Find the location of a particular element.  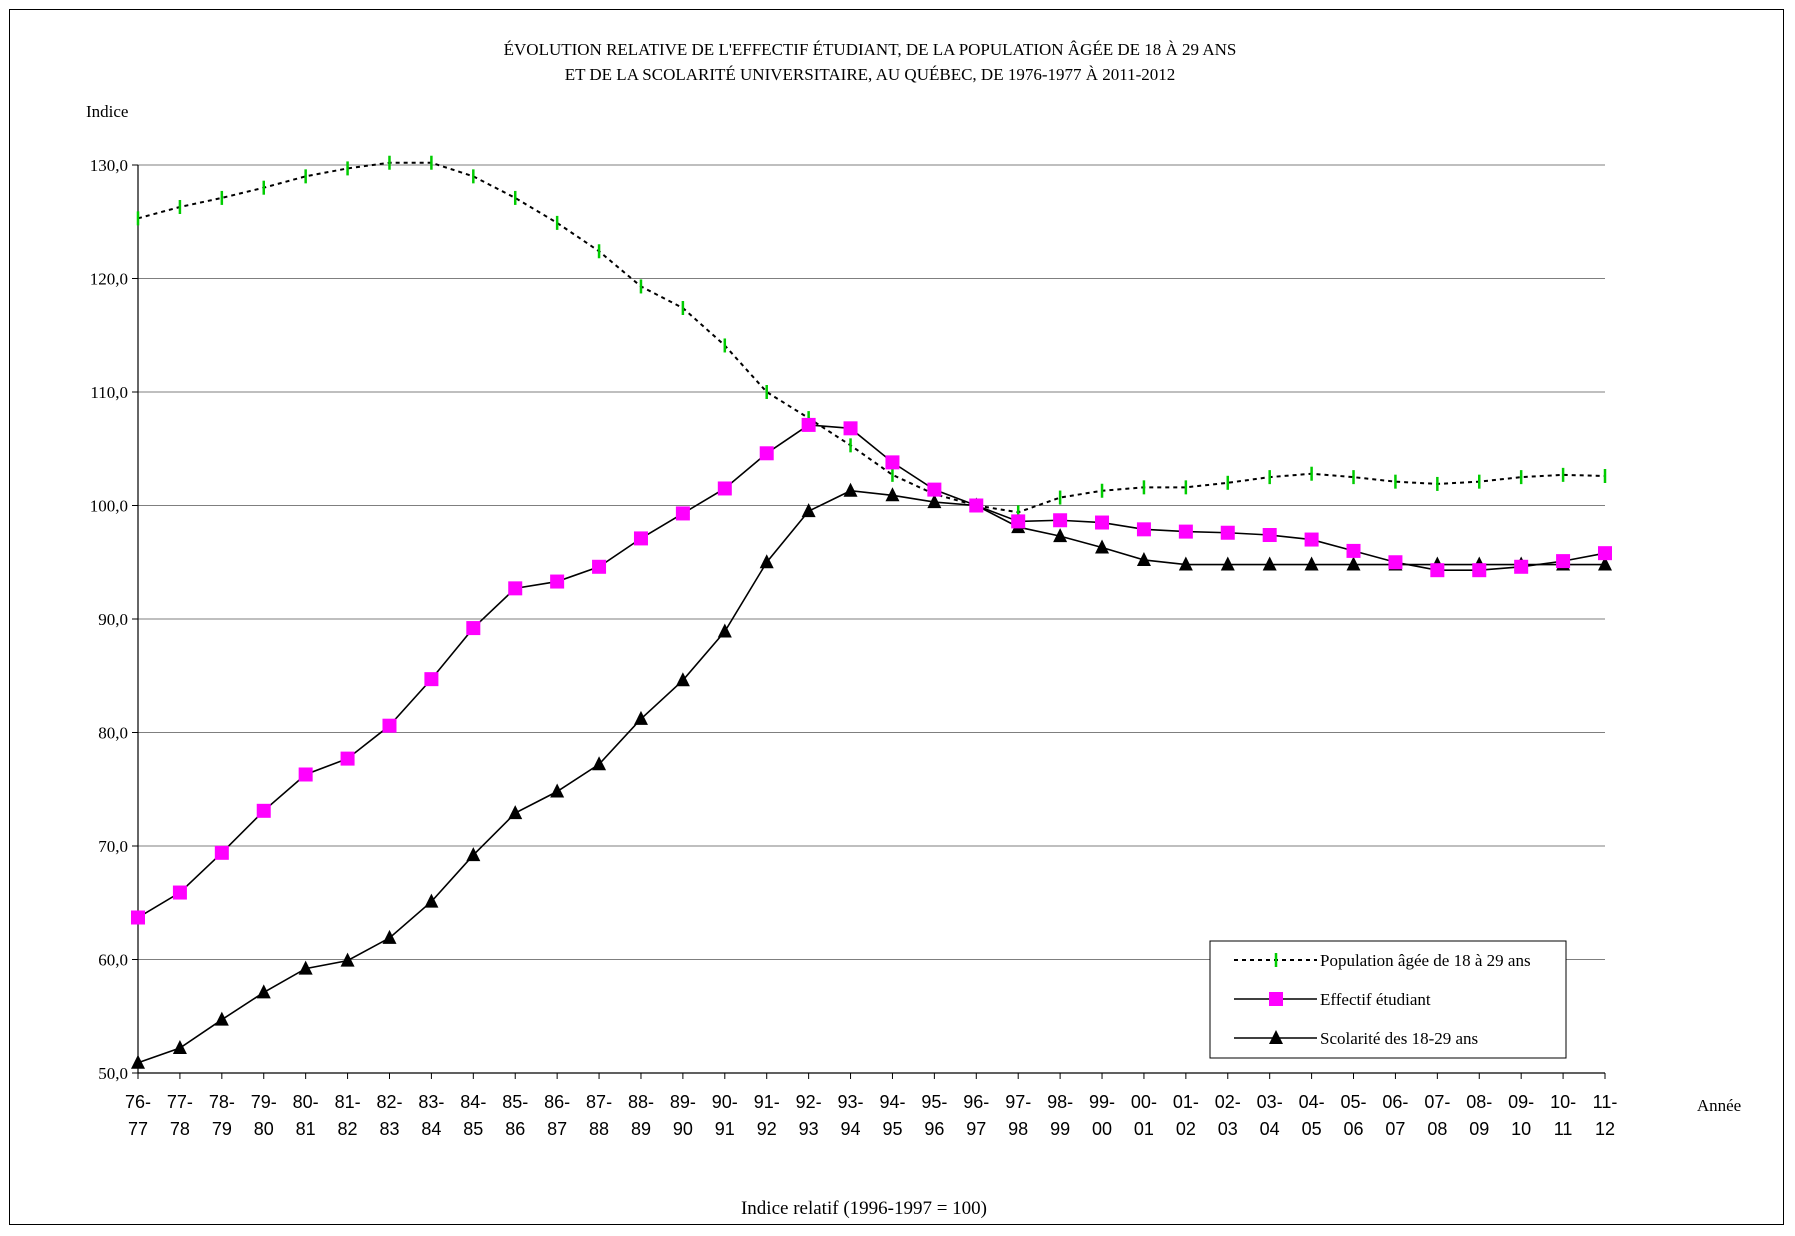

x-tick-label: 12 is located at coordinates (1605, 1129).